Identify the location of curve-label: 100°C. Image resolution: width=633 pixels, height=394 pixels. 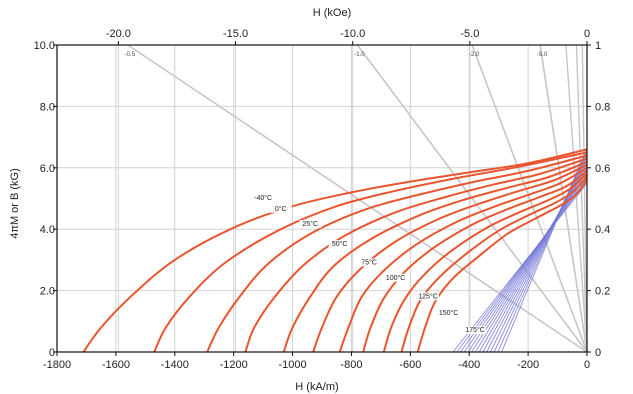
(396, 278).